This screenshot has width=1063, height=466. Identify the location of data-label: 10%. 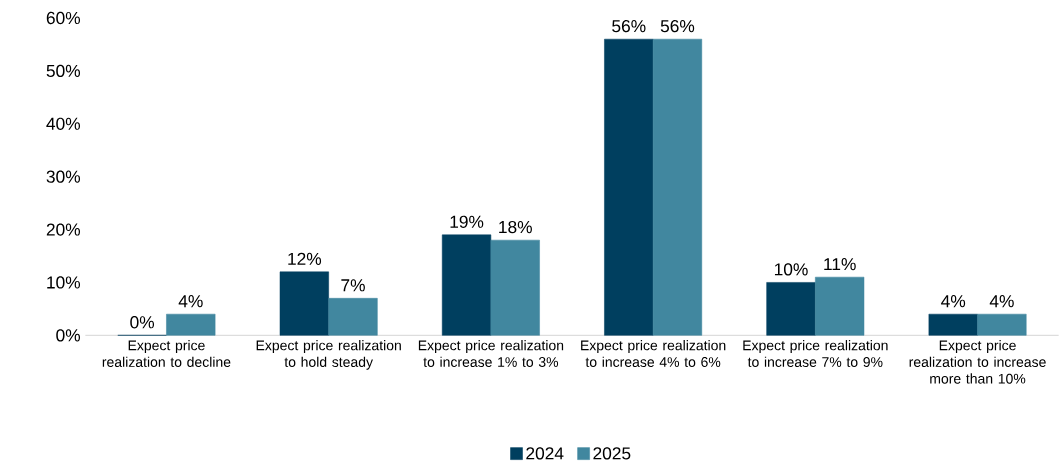
(791, 269).